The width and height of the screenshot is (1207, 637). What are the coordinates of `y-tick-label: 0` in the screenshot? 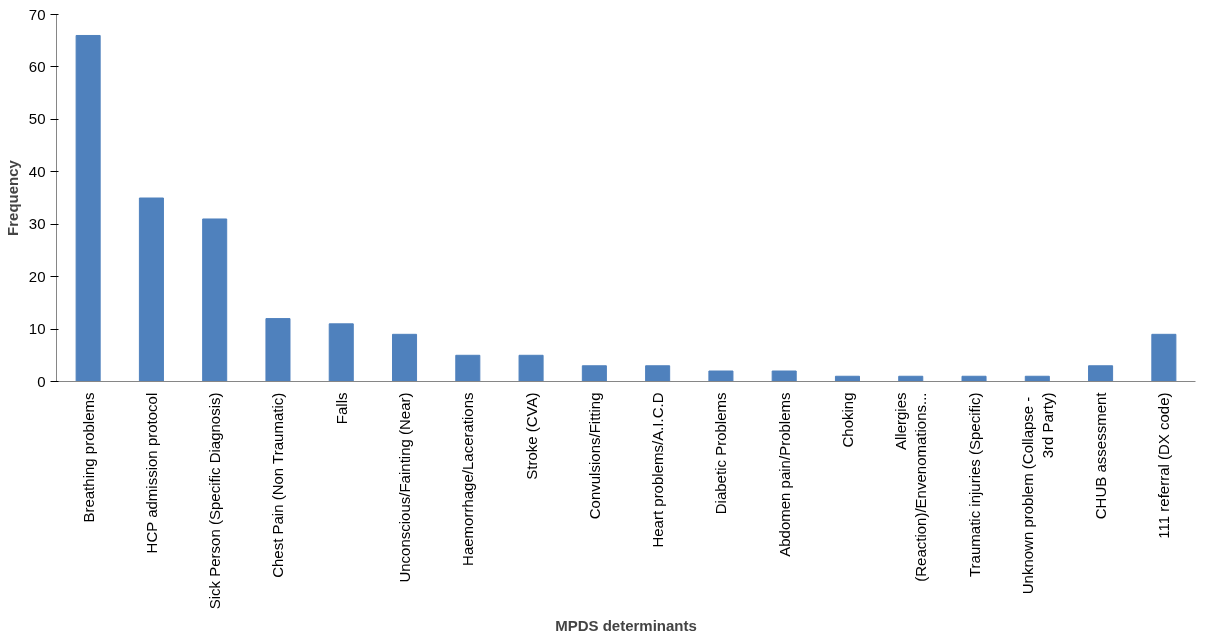 It's located at (41, 381).